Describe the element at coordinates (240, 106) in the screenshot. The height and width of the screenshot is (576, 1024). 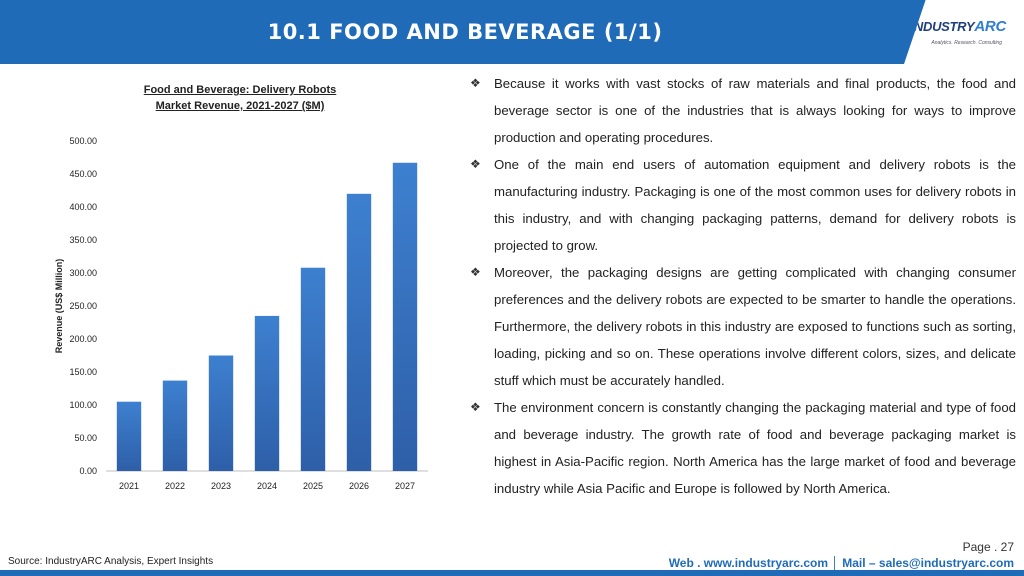
I see `chart-title-line2: Market Revenue, 2021-2027 ($M)` at that location.